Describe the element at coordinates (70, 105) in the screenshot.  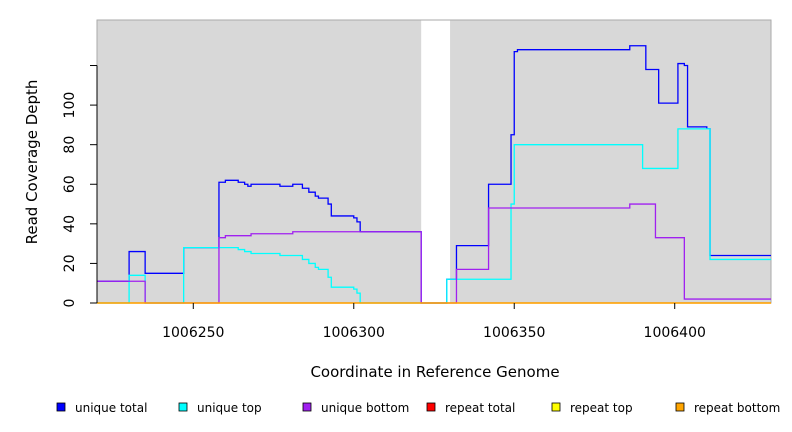
I see `y-tick-label: 100` at that location.